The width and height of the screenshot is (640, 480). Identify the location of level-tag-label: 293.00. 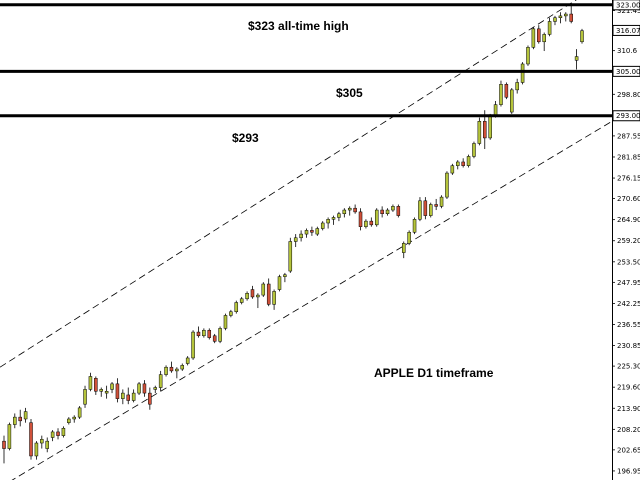
(628, 116).